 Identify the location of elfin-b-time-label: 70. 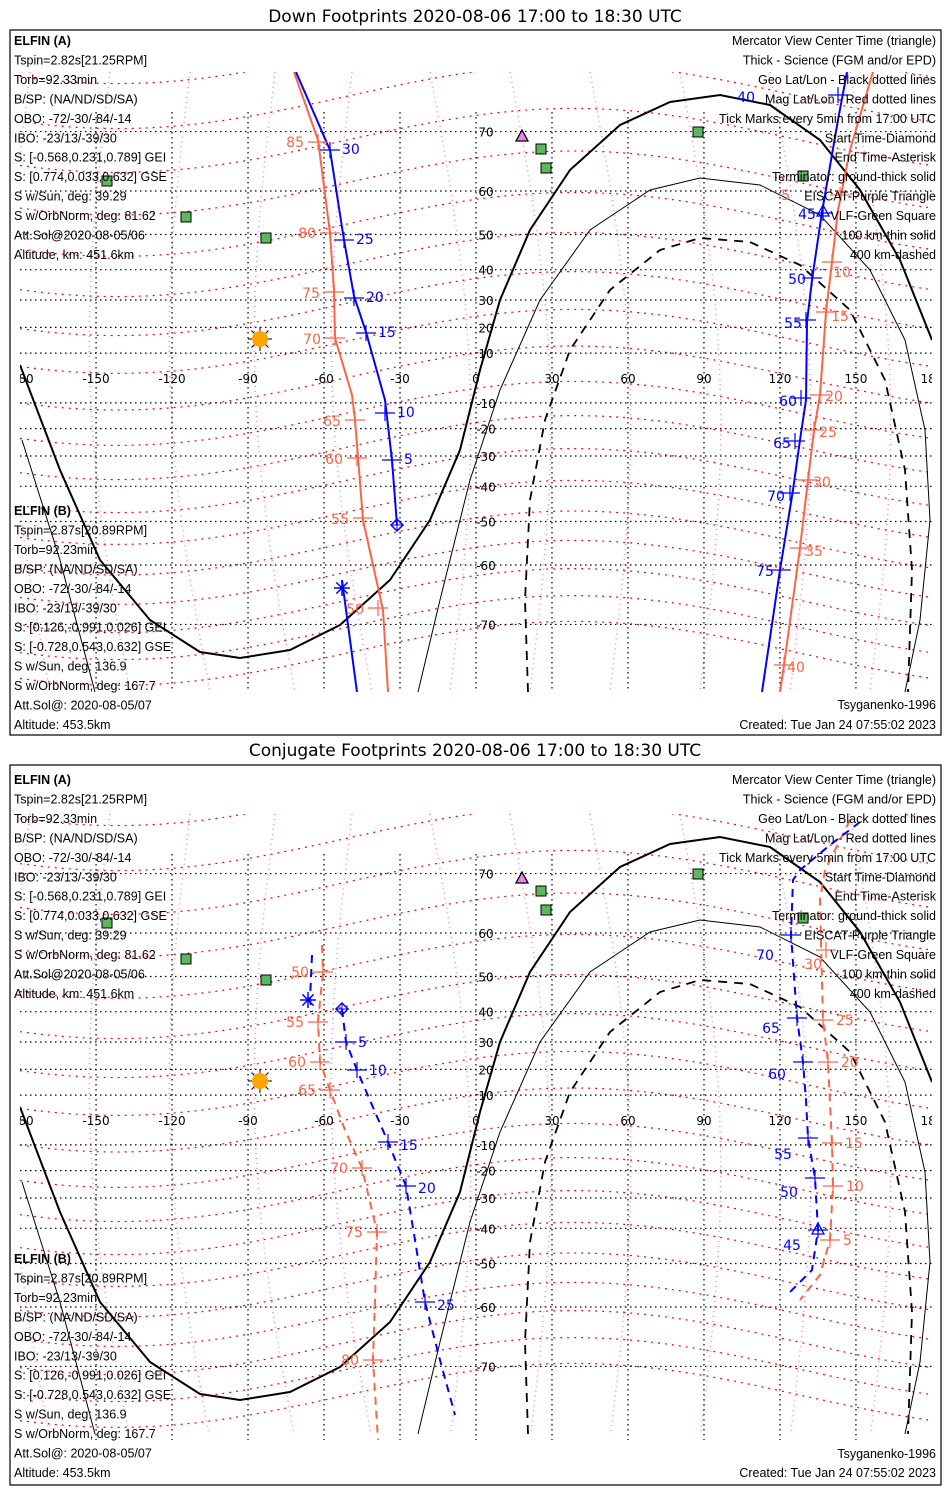
(312, 340).